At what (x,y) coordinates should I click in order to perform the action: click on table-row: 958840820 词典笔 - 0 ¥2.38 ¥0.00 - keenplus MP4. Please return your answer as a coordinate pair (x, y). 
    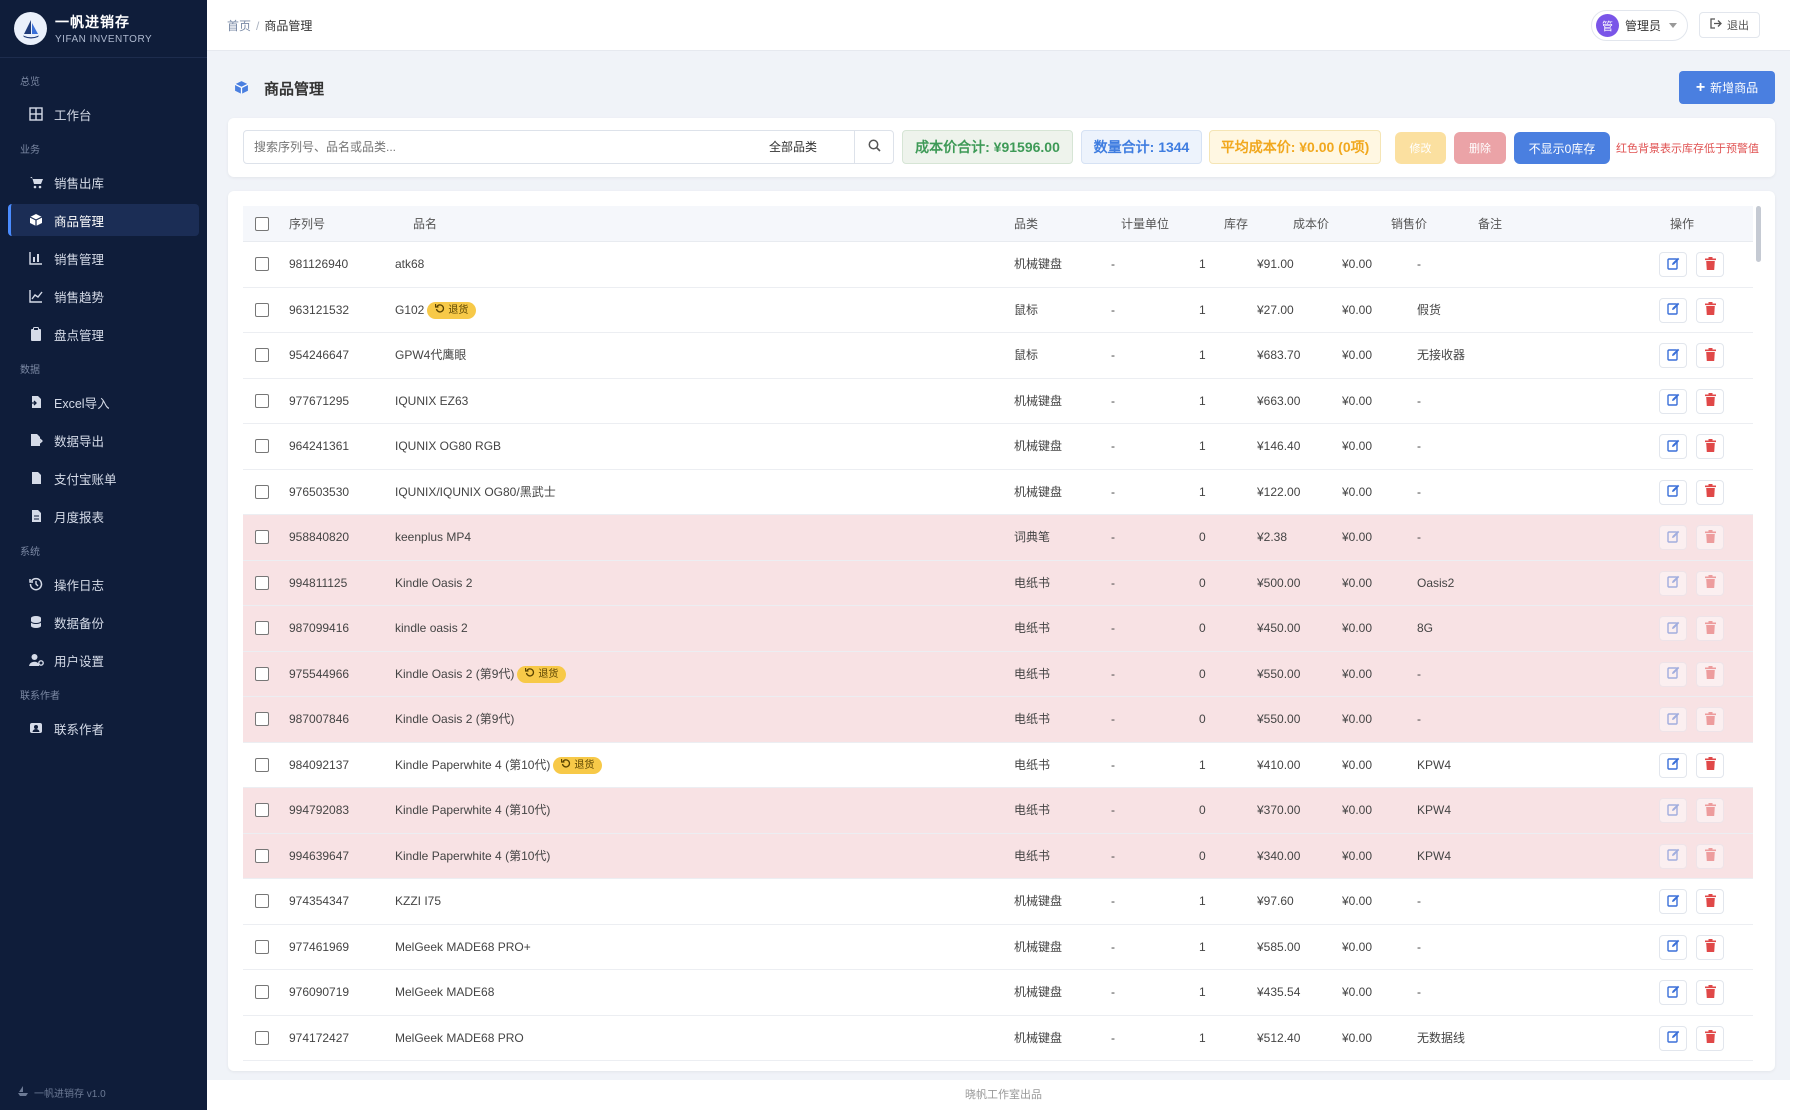
    Looking at the image, I should click on (998, 538).